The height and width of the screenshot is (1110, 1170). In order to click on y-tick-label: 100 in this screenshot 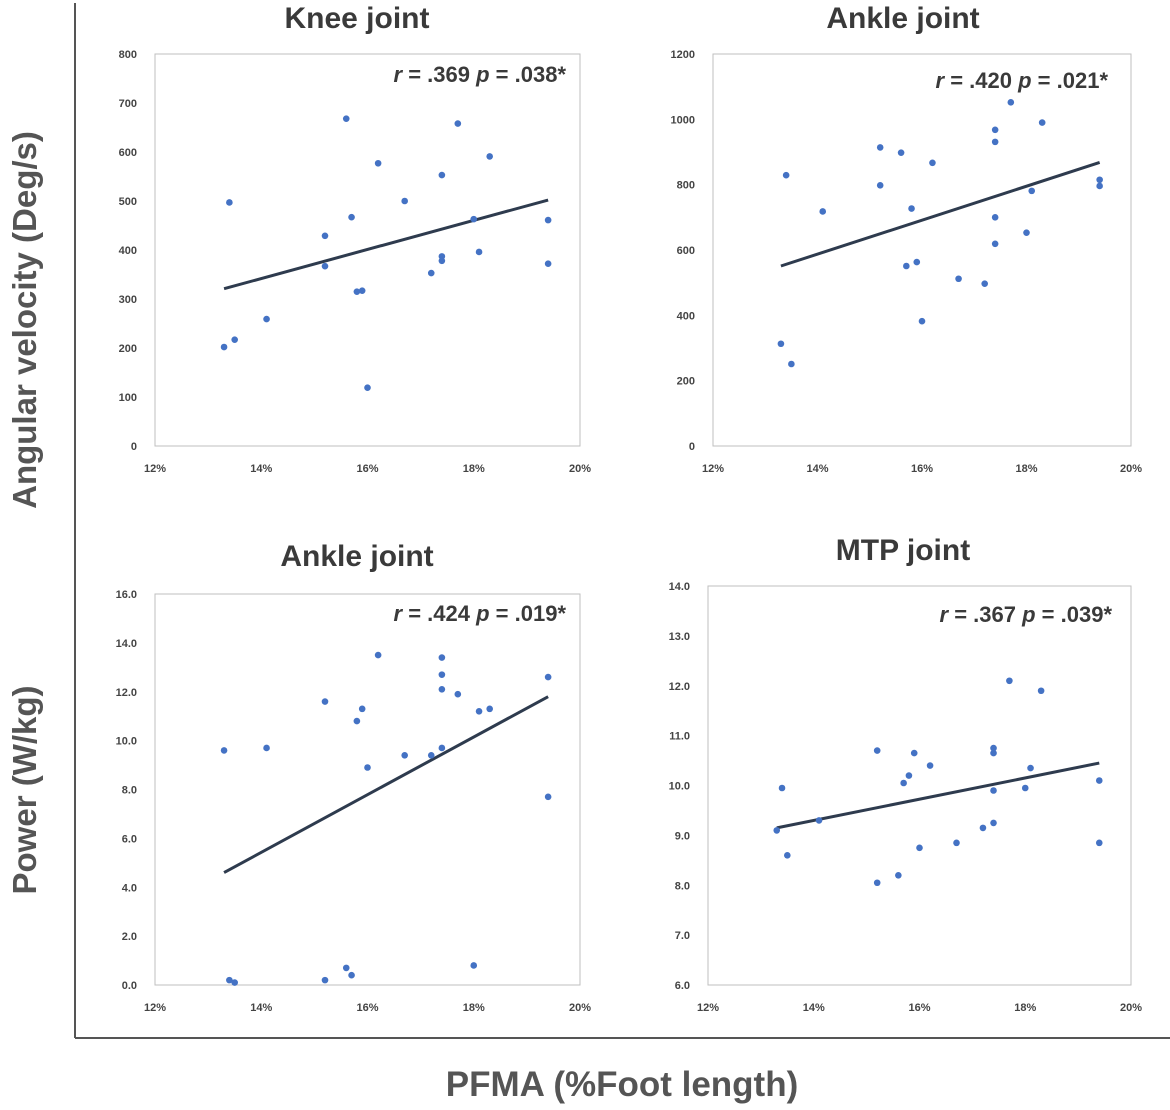, I will do `click(128, 398)`.